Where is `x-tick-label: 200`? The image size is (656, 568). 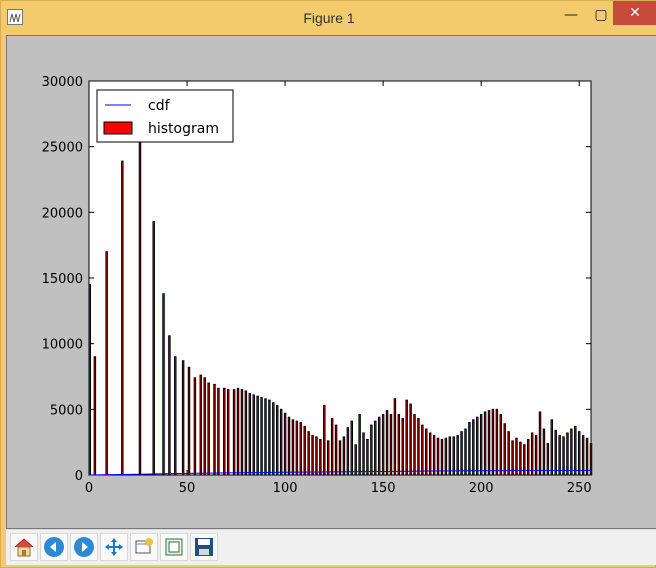 x-tick-label: 200 is located at coordinates (481, 488).